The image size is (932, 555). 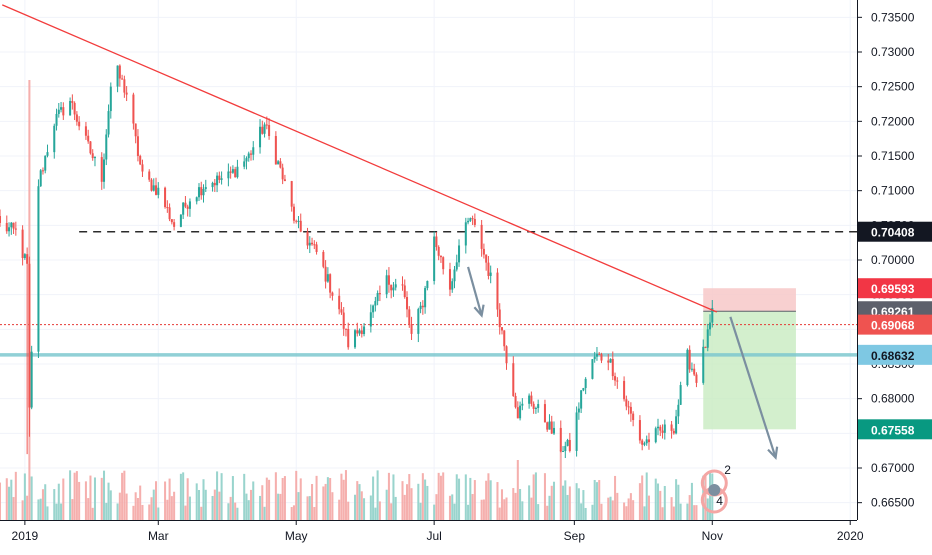 I want to click on price-label-text: 0.69068, so click(x=893, y=326).